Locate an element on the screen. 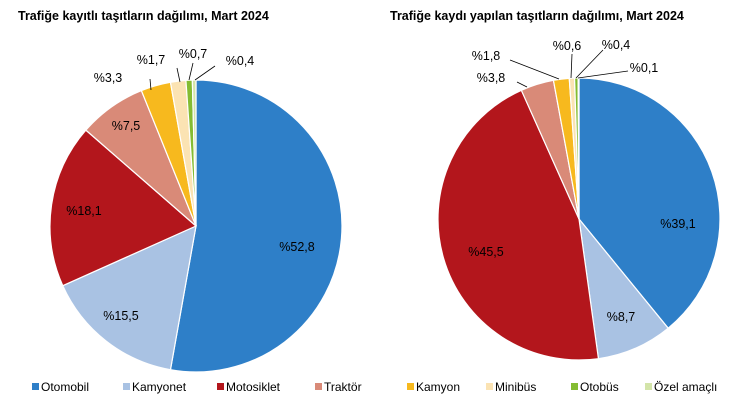 The image size is (750, 414). legend-label: Kamyon is located at coordinates (438, 387).